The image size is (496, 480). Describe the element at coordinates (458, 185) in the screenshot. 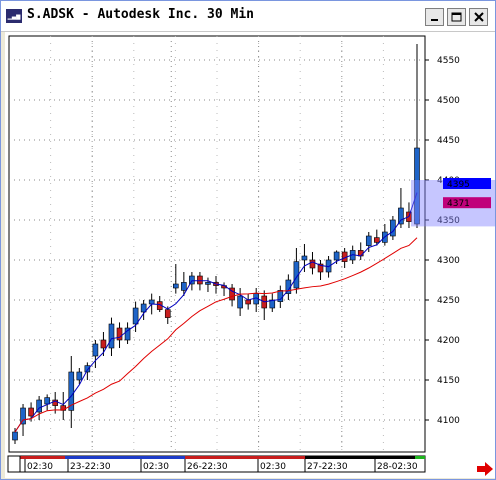

I see `last-price-blue-label: 4395` at that location.